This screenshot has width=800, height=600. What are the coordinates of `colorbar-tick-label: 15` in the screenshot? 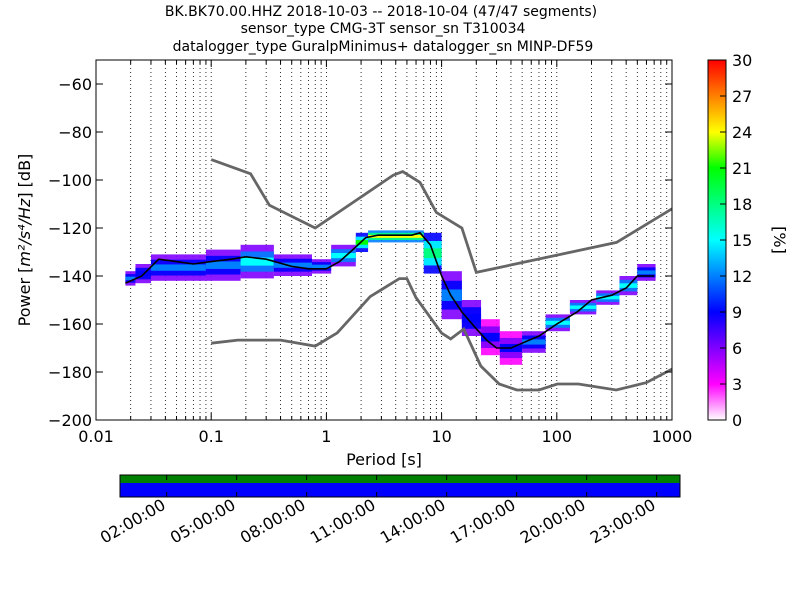 It's located at (742, 240).